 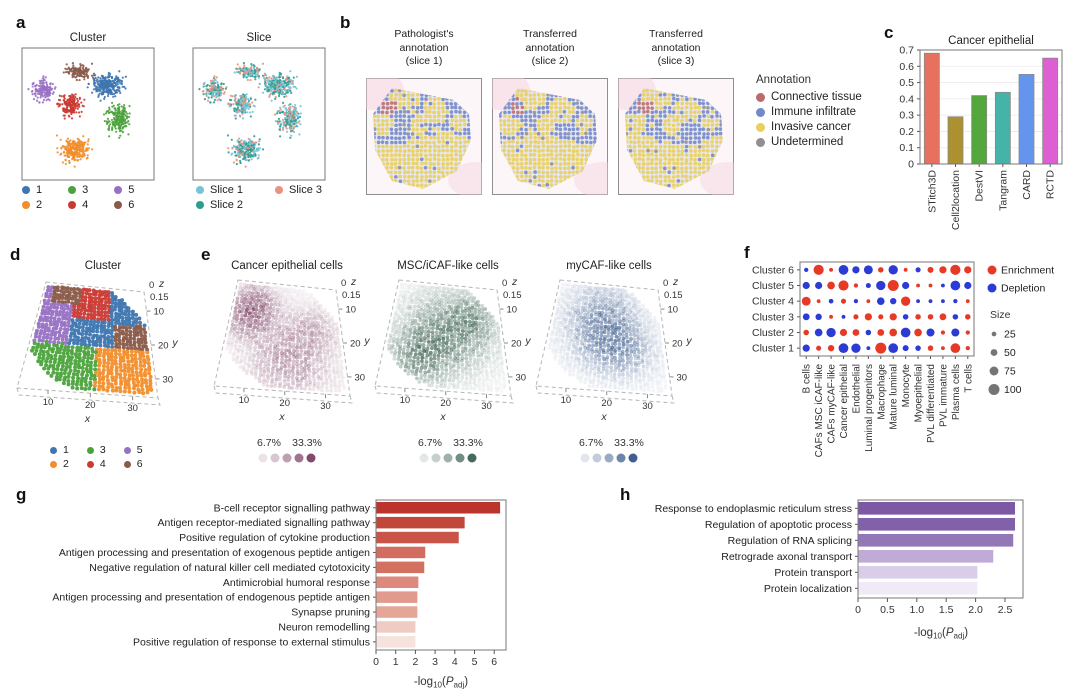 I want to click on legend-label: 2, so click(x=39, y=205).